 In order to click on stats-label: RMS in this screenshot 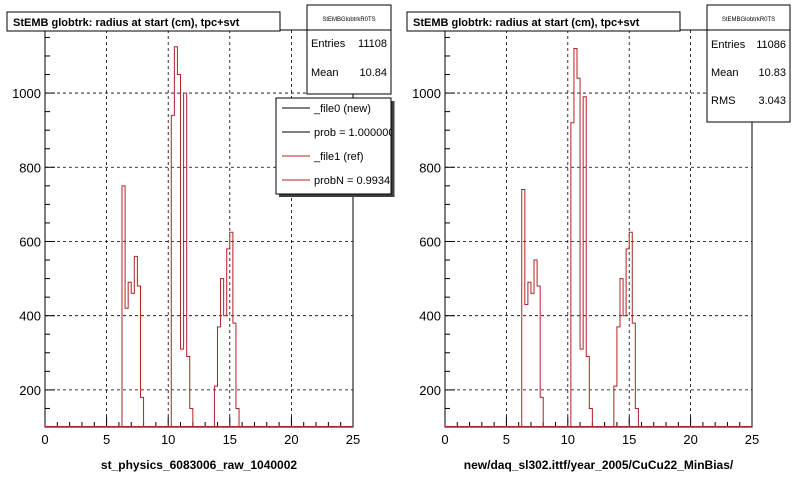, I will do `click(723, 101)`.